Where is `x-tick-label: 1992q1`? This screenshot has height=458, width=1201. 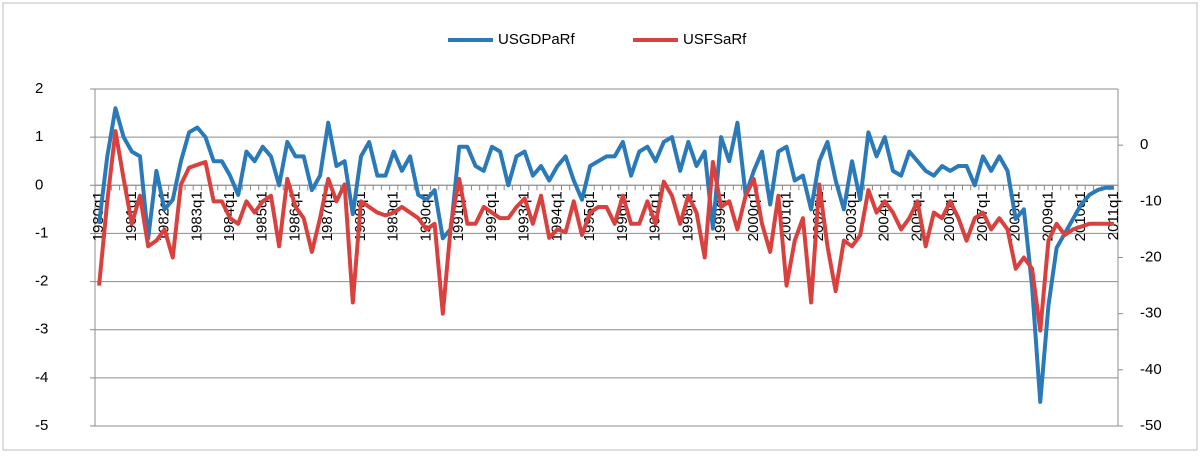
x-tick-label: 1992q1 is located at coordinates (491, 216).